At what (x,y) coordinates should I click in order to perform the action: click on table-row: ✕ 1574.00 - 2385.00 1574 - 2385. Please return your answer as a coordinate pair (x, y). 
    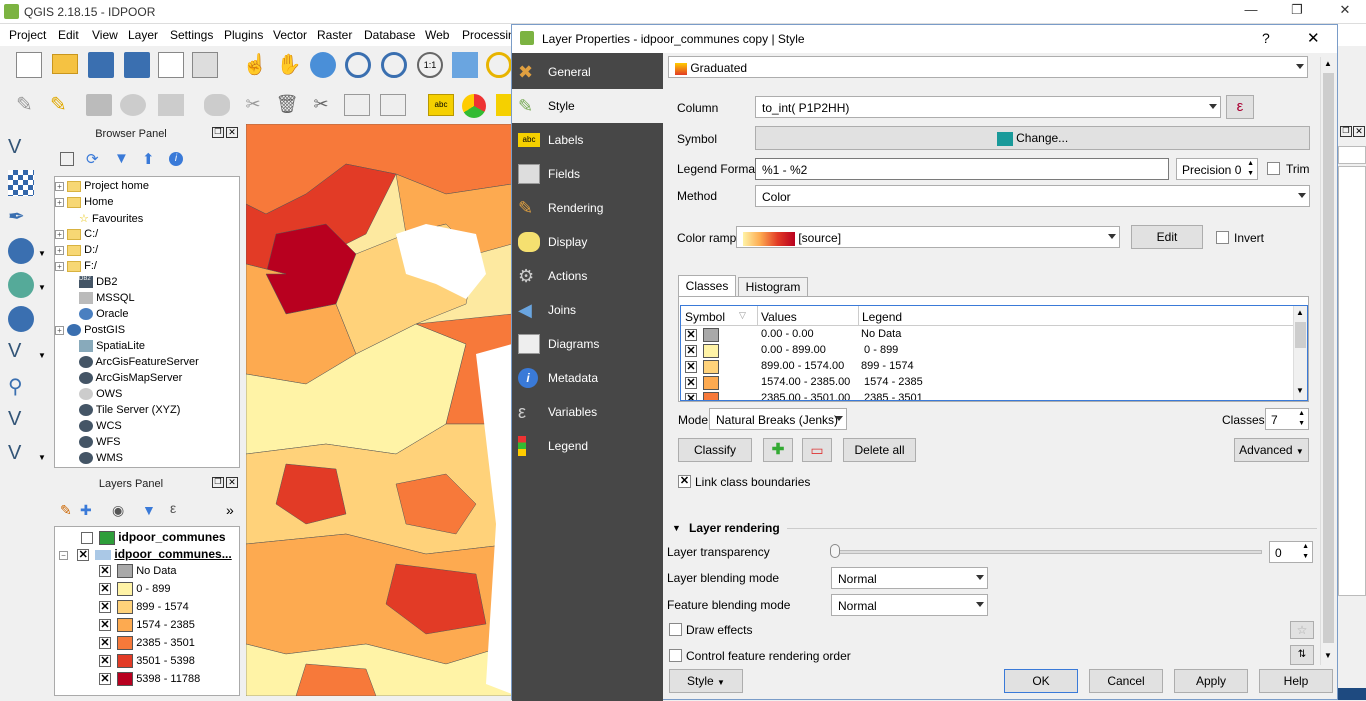
    Looking at the image, I should click on (804, 383).